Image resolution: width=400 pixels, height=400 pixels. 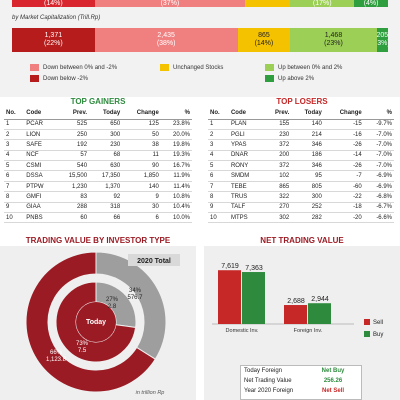 What do you see at coordinates (14, 114) in the screenshot?
I see `column-header: No.` at bounding box center [14, 114].